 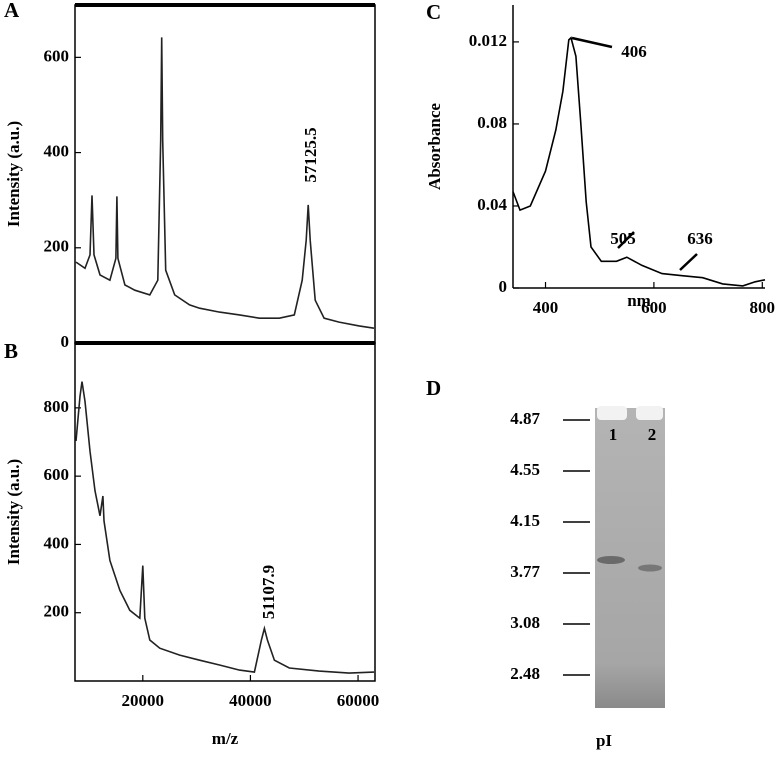 What do you see at coordinates (763, 307) in the screenshot?
I see `x-tick-label: 800` at bounding box center [763, 307].